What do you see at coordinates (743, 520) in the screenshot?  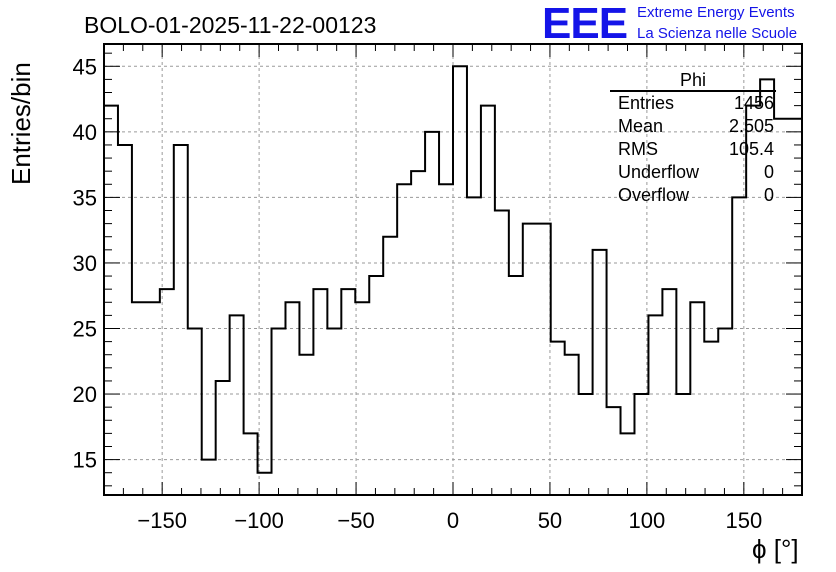 I see `x-tick-label: 150` at bounding box center [743, 520].